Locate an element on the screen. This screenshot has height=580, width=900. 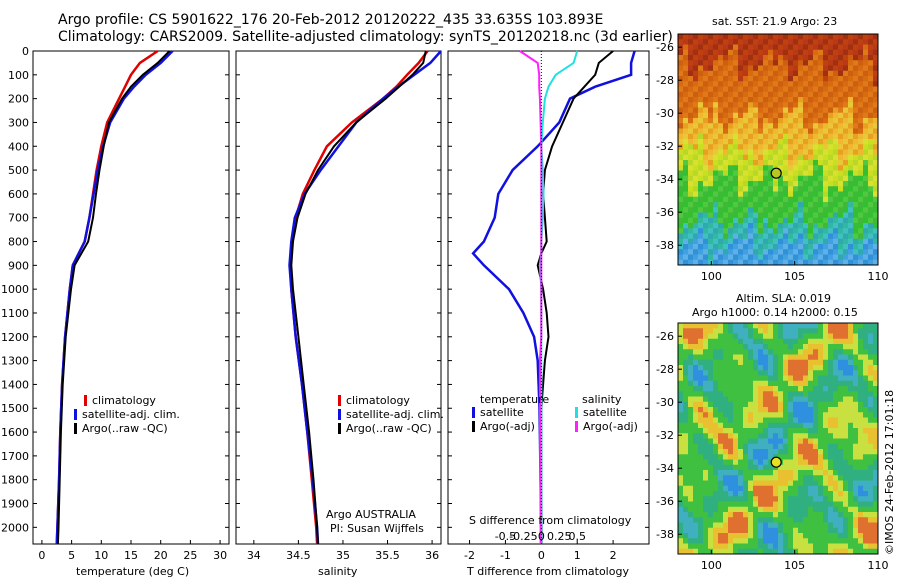
depth-tick-label: 200 is located at coordinates (18, 99).